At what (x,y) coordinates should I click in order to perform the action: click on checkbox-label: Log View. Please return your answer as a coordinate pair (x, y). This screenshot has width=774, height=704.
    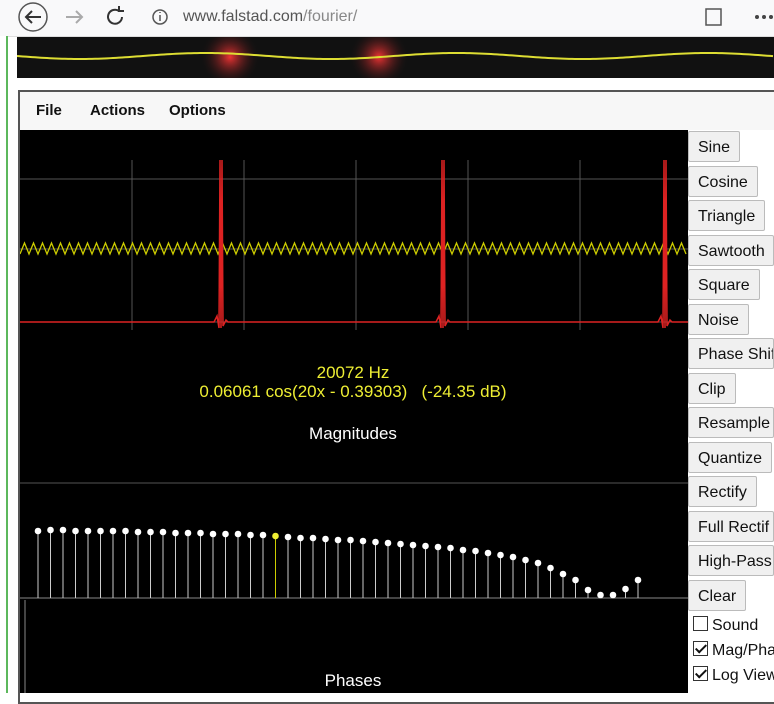
    Looking at the image, I should click on (743, 675).